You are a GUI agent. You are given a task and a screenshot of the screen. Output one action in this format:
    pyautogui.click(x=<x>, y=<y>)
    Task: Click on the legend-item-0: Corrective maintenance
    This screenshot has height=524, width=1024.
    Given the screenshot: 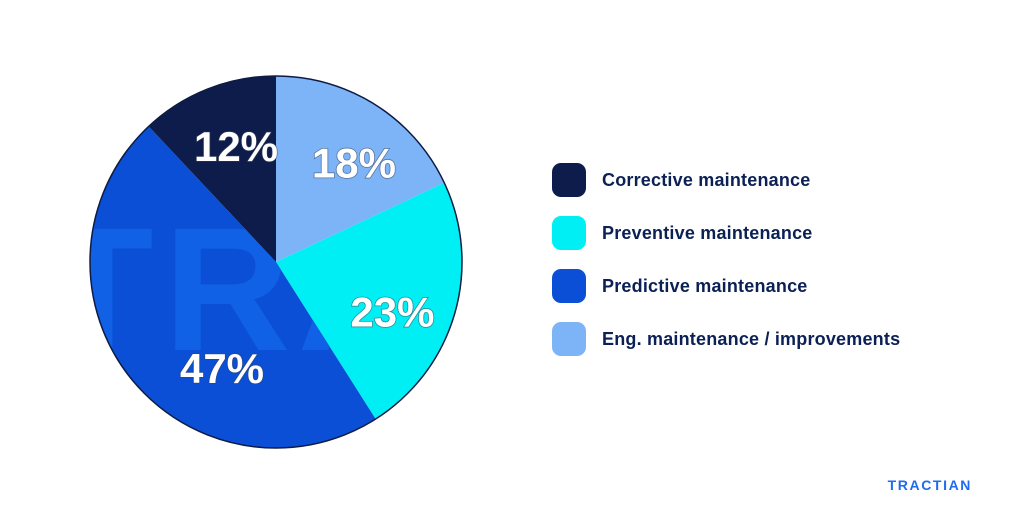 What is the action you would take?
    pyautogui.click(x=726, y=180)
    